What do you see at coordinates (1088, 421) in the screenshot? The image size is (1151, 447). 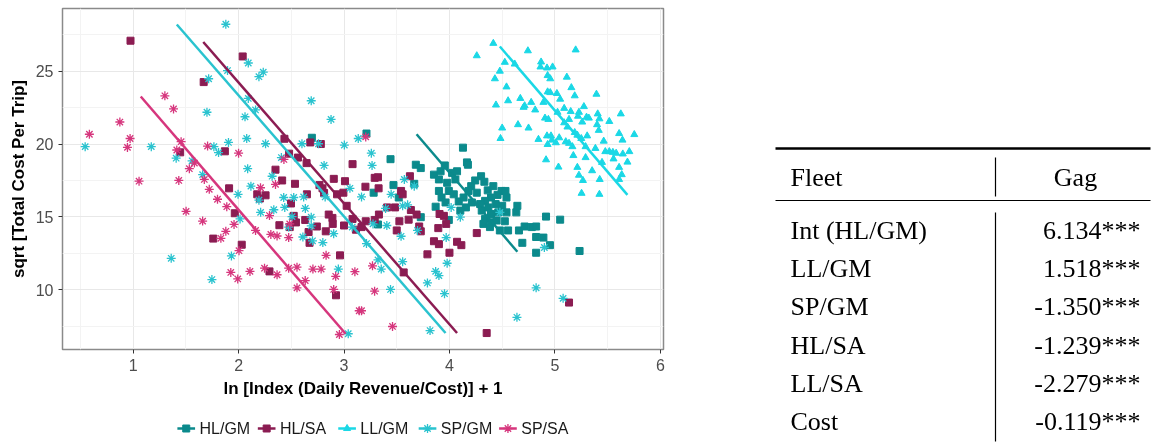 I see `text: -0.119***` at bounding box center [1088, 421].